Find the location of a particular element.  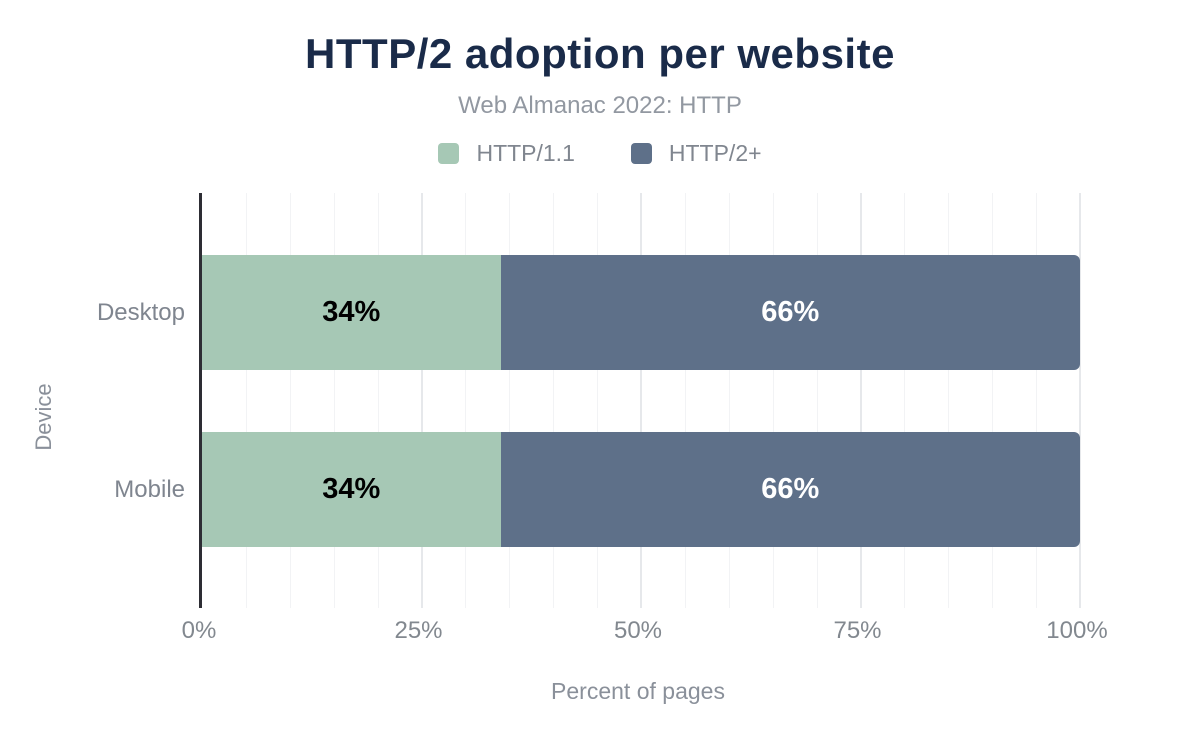

legend-item: HTTP/2+ is located at coordinates (696, 153).